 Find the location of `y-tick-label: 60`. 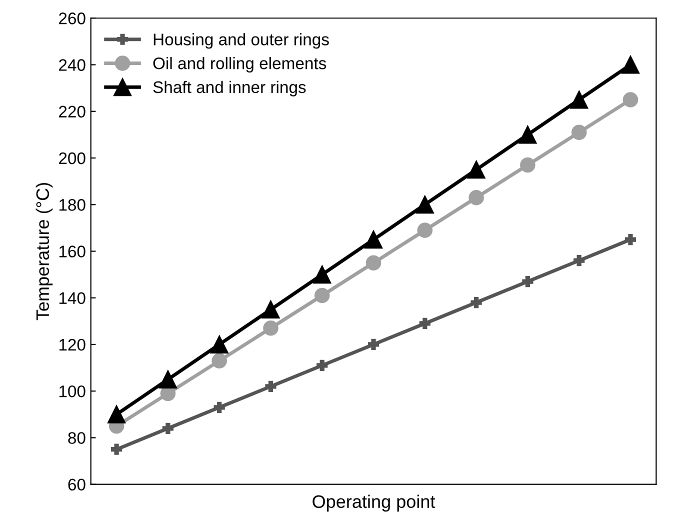

y-tick-label: 60 is located at coordinates (77, 484).